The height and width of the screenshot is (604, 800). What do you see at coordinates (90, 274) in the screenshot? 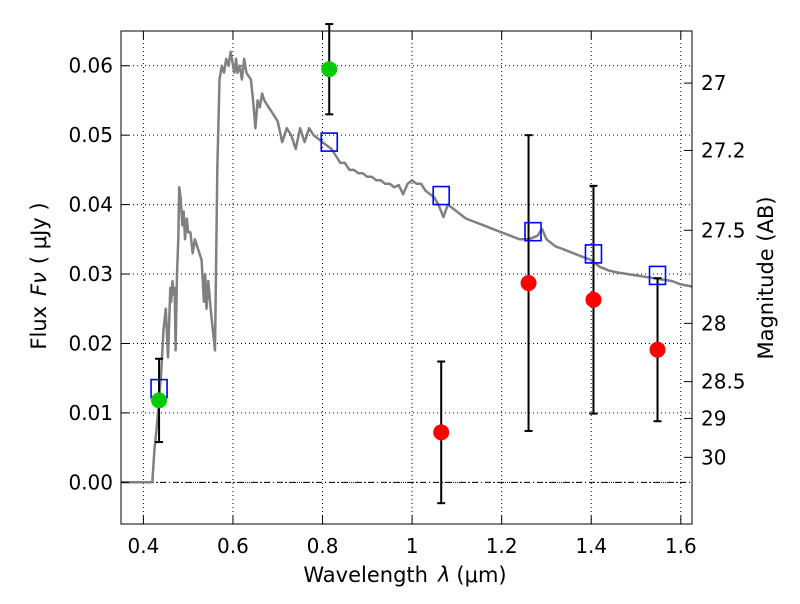
I see `y-tick-label: 0.03` at bounding box center [90, 274].